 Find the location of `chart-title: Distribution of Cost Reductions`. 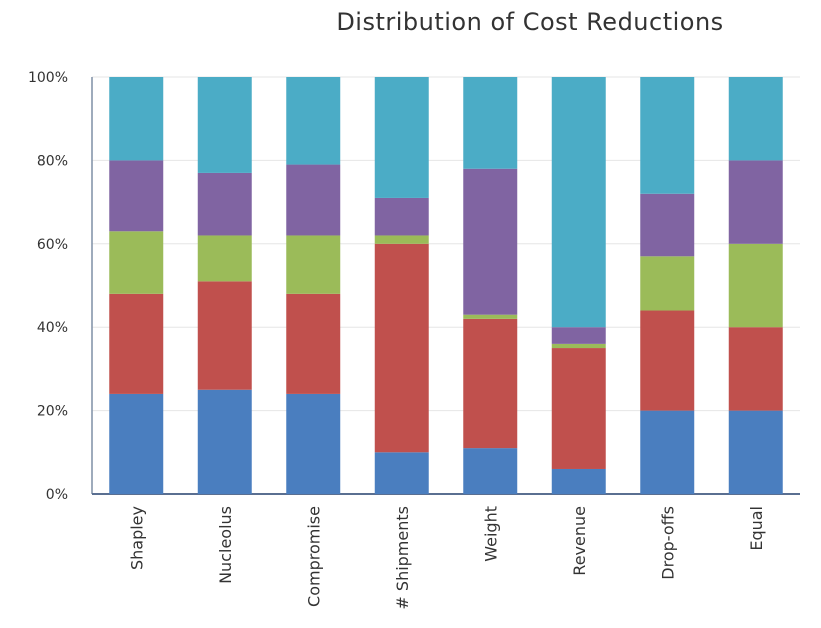

chart-title: Distribution of Cost Reductions is located at coordinates (530, 22).